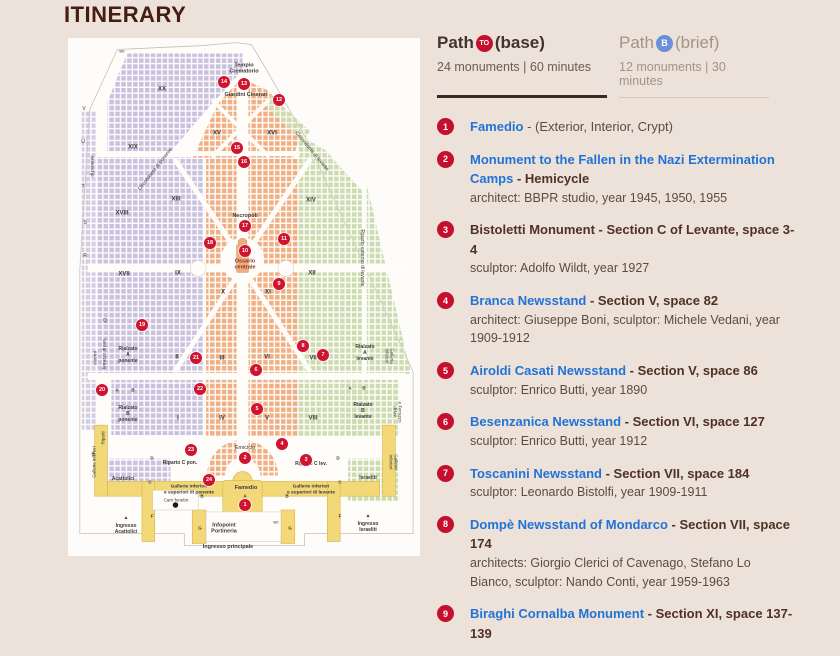 The height and width of the screenshot is (656, 840). What do you see at coordinates (177, 357) in the screenshot?
I see `map-label: II` at bounding box center [177, 357].